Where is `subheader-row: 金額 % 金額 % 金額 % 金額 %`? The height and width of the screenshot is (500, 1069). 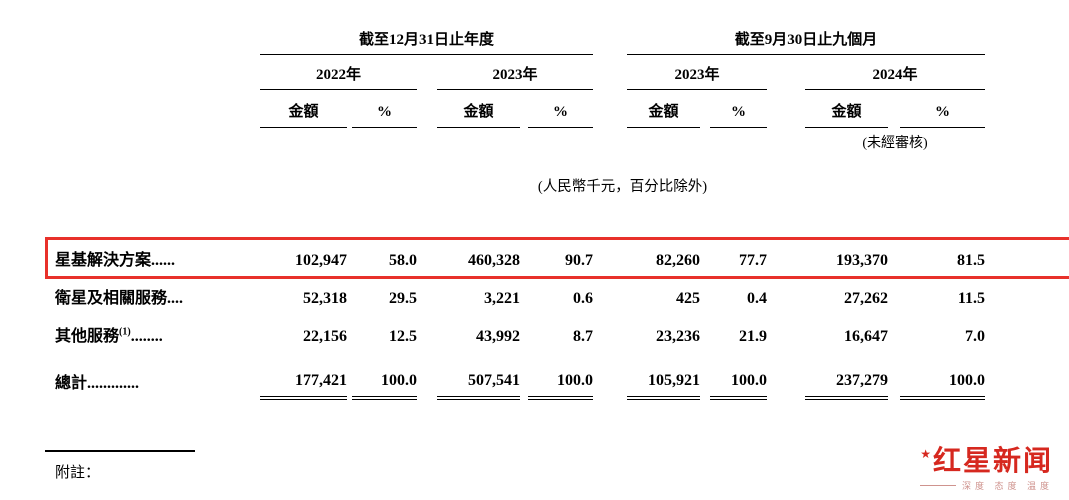 subheader-row: 金額 % 金額 % 金額 % 金額 % is located at coordinates (562, 109).